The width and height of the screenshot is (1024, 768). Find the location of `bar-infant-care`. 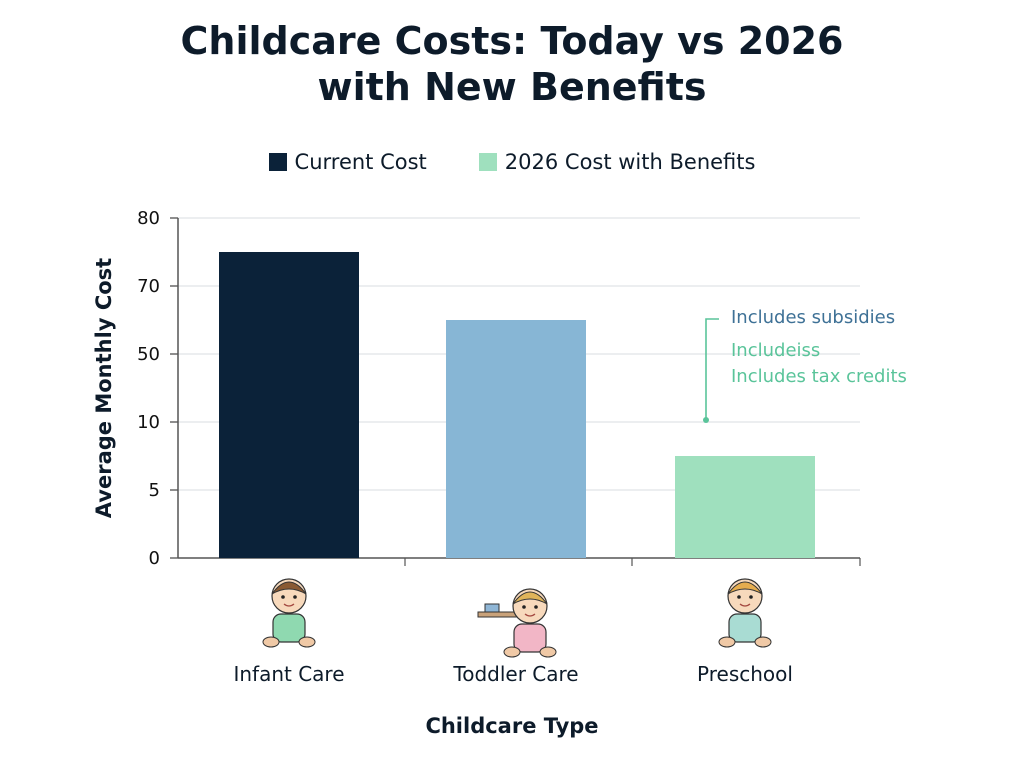

bar-infant-care is located at coordinates (289, 405).